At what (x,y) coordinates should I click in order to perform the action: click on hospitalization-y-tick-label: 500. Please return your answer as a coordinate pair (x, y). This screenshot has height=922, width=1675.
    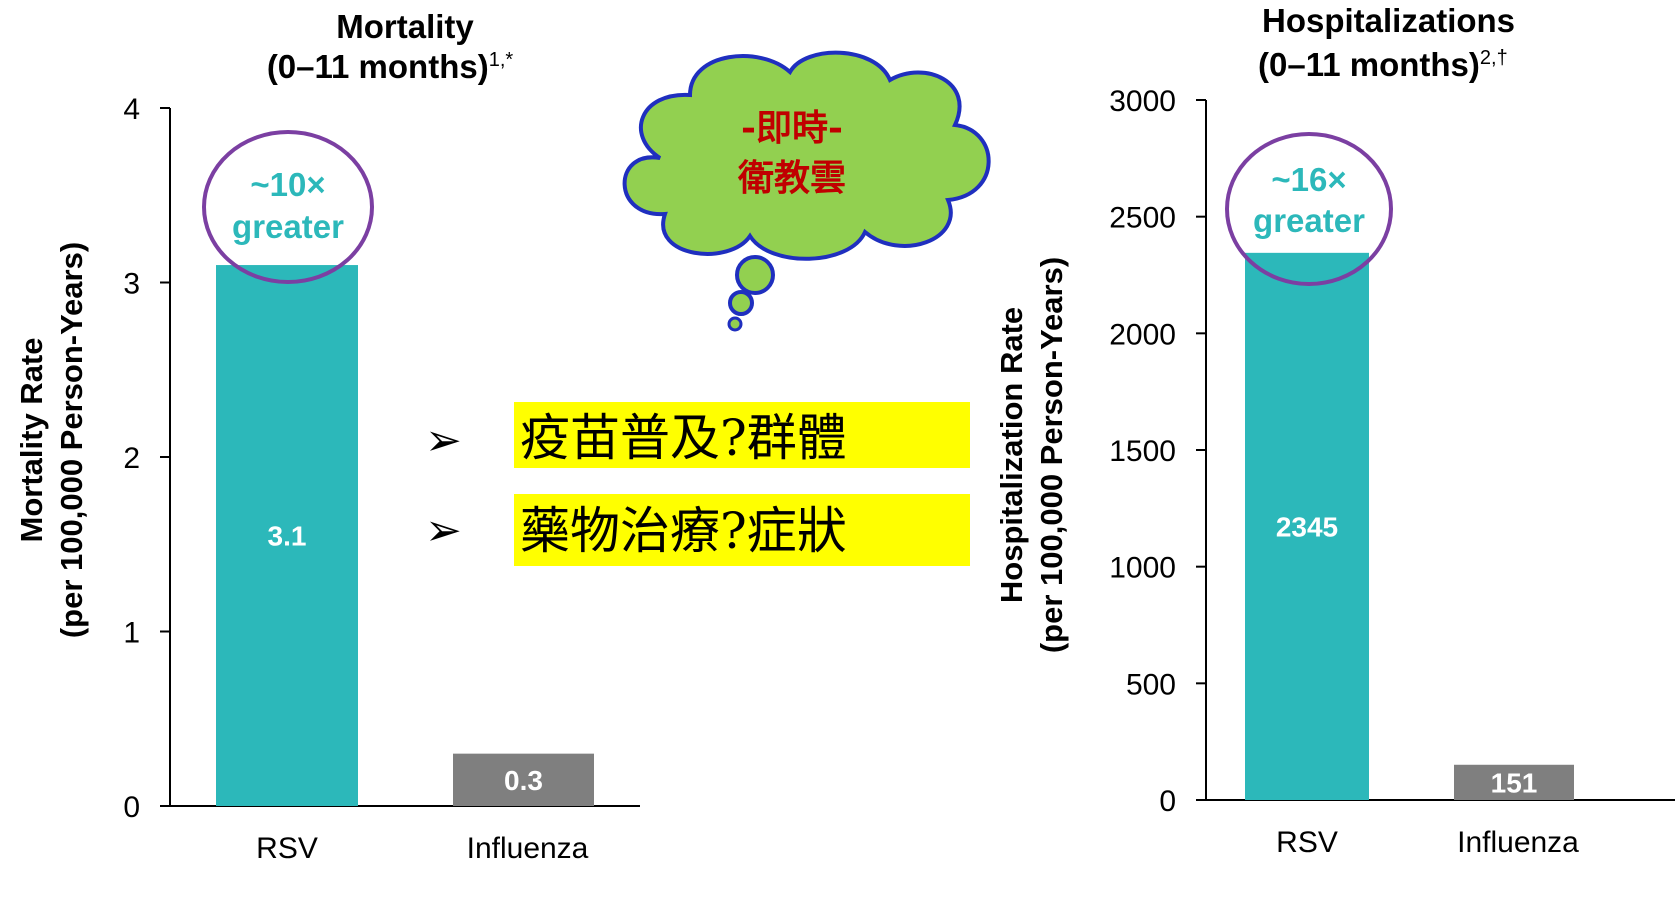
    Looking at the image, I should click on (1151, 684).